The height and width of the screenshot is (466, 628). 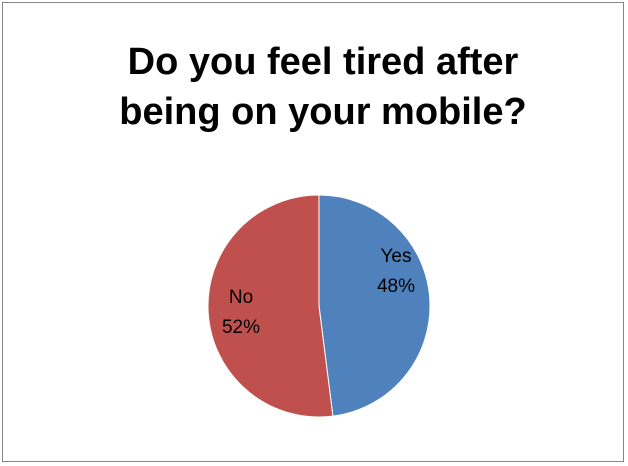 I want to click on pie-slice-yes, so click(x=374, y=305).